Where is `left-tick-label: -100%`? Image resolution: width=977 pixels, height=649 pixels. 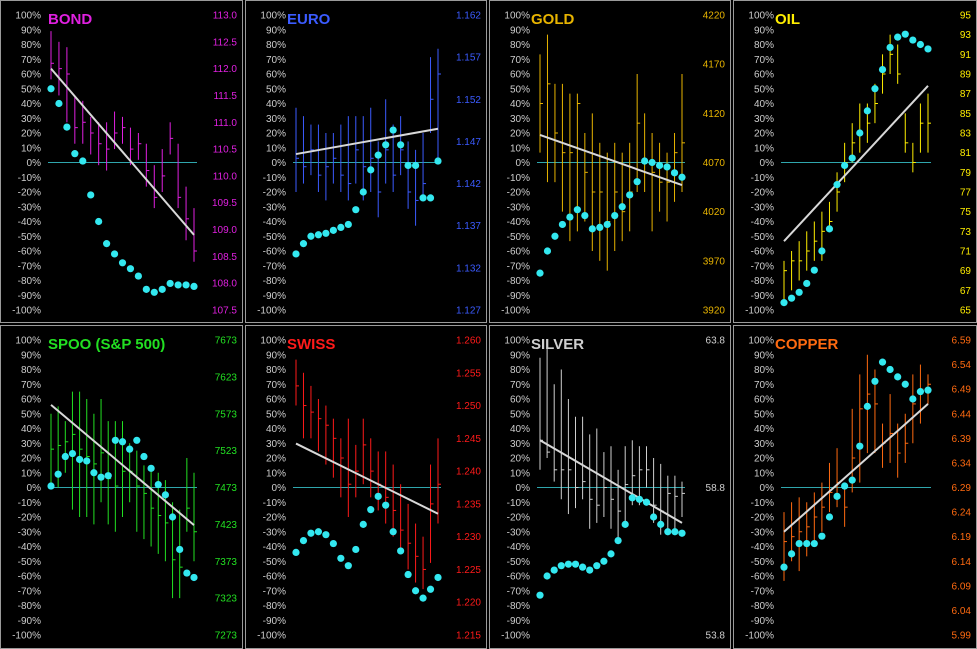
left-tick-label: -100% is located at coordinates (26, 311).